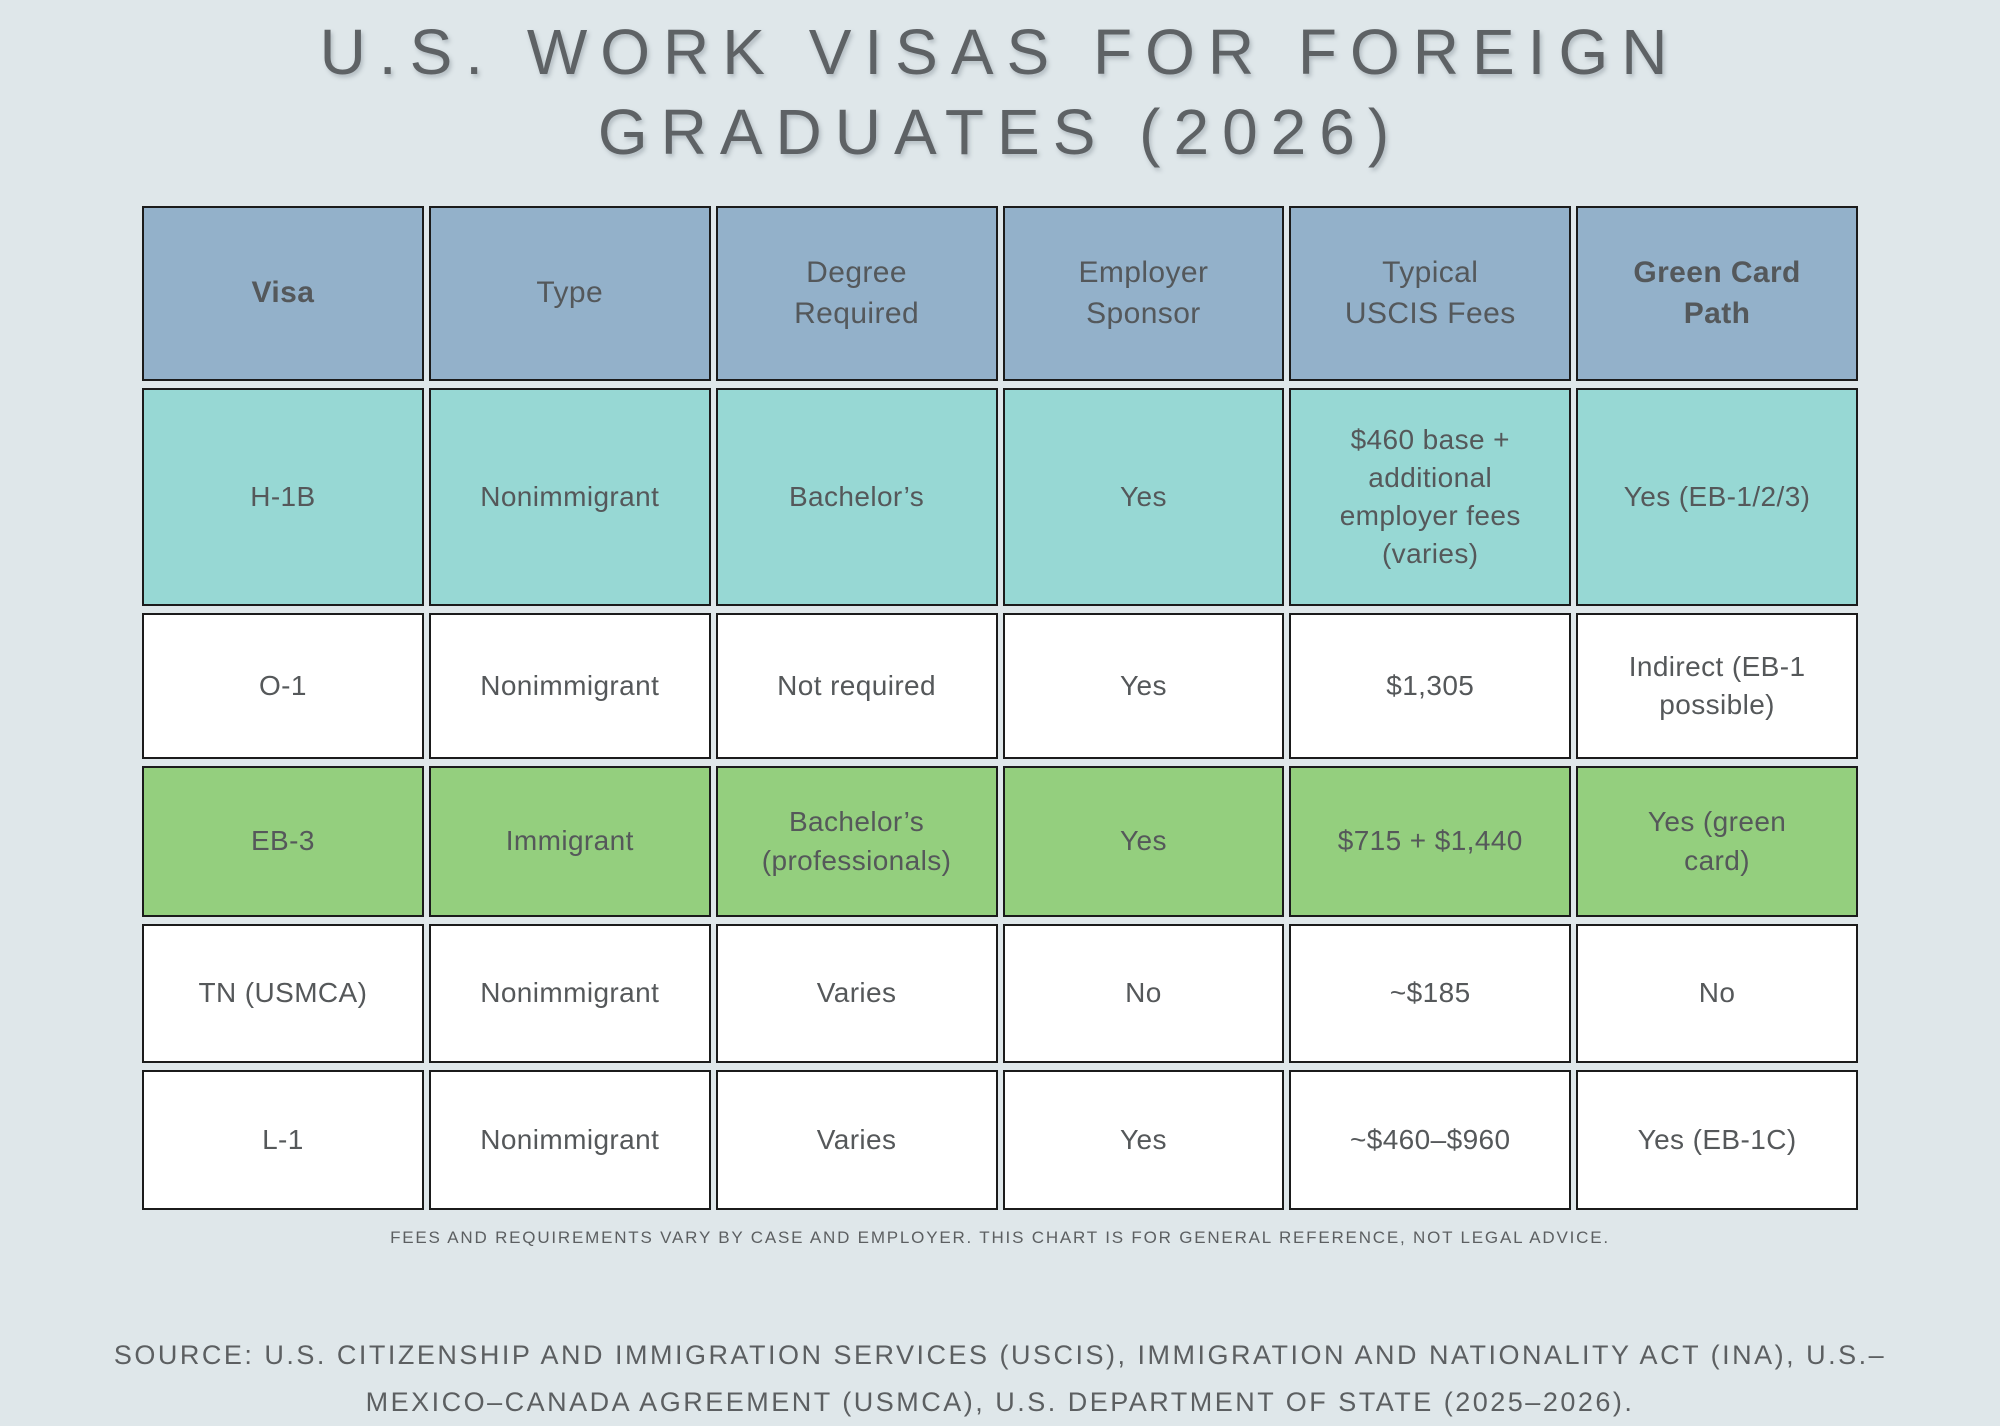 Image resolution: width=2000 pixels, height=1426 pixels. Describe the element at coordinates (1717, 841) in the screenshot. I see `table-cell: Yes (green card)` at that location.